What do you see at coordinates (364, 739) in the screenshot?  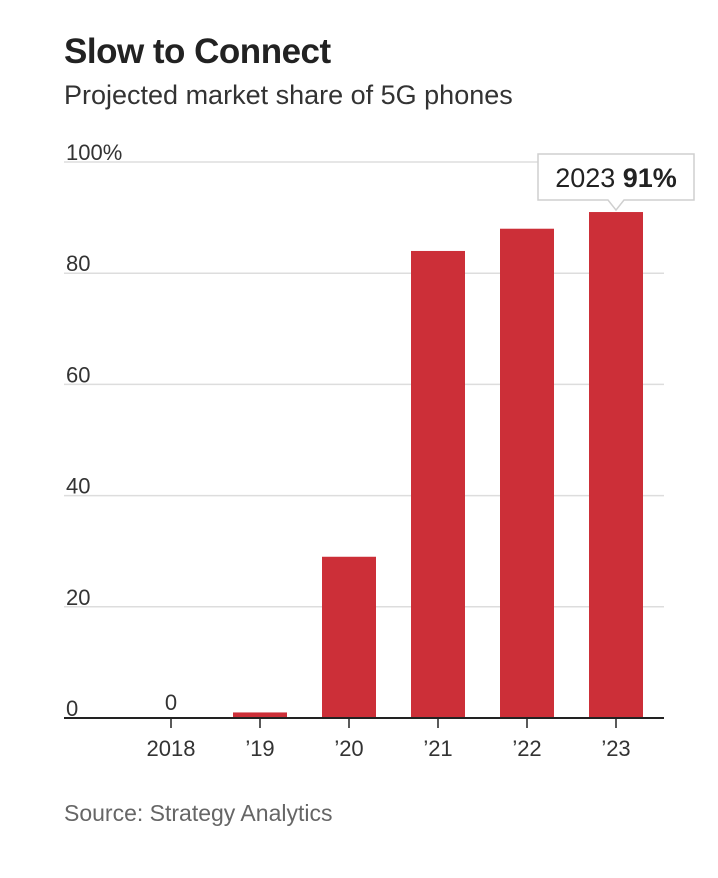 I see `x-axis: 2018 ’19 ’20 ’21 ’22 ’23` at bounding box center [364, 739].